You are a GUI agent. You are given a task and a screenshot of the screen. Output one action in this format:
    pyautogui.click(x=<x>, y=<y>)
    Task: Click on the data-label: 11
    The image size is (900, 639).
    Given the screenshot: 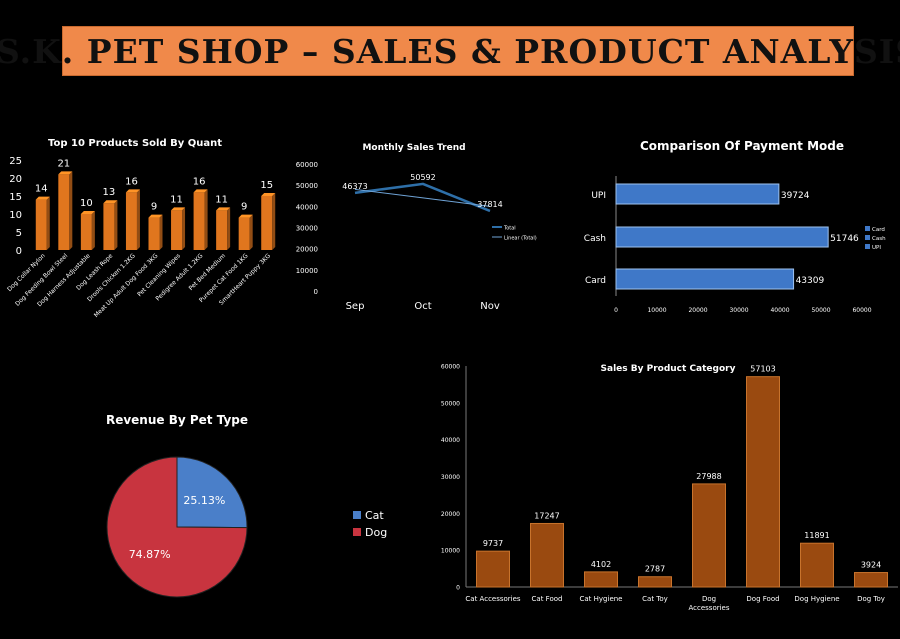 What is the action you would take?
    pyautogui.click(x=221, y=199)
    